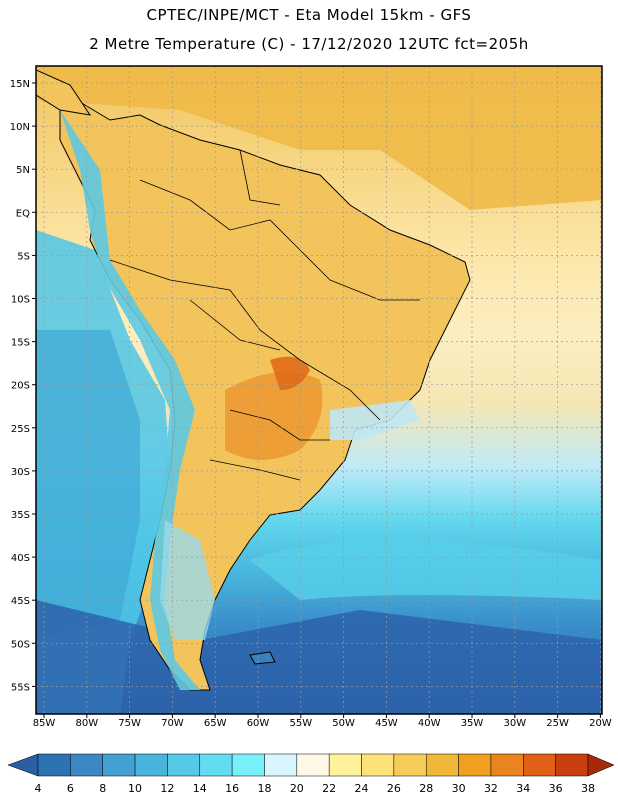 The width and height of the screenshot is (618, 800). Describe the element at coordinates (20, 343) in the screenshot. I see `lat-label: 15S` at that location.